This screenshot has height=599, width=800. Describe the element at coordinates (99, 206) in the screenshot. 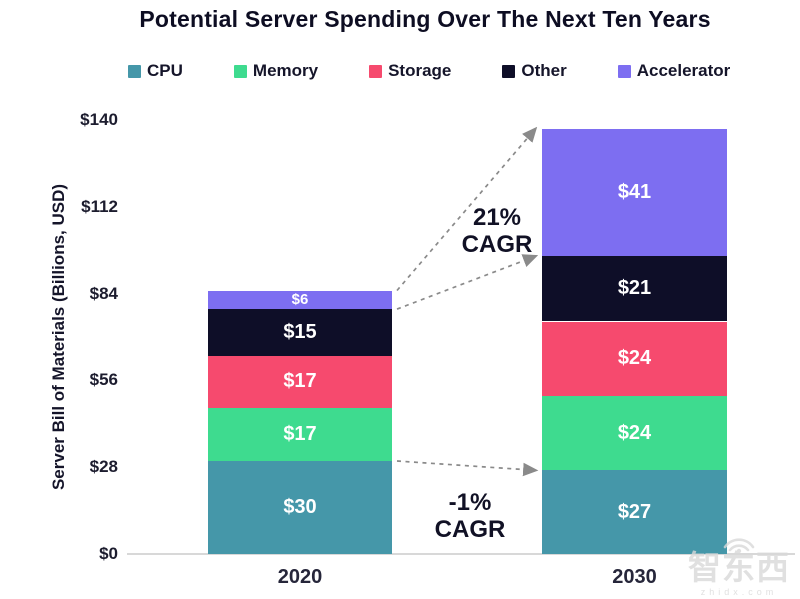

I see `y-tick-112: $112` at that location.